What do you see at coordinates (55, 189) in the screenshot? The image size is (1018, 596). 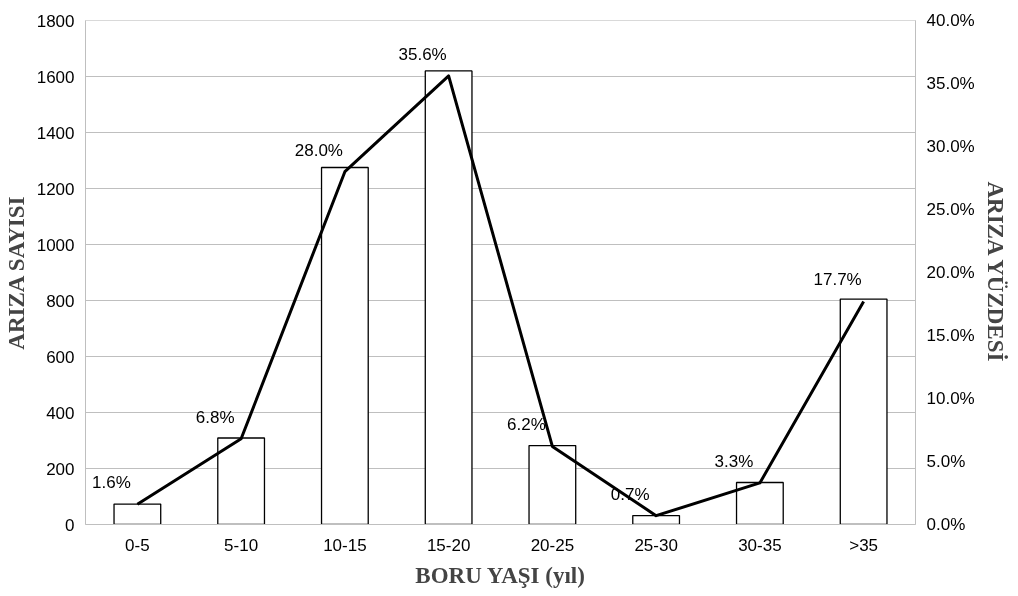 I see `y-tick-label: 1200` at bounding box center [55, 189].